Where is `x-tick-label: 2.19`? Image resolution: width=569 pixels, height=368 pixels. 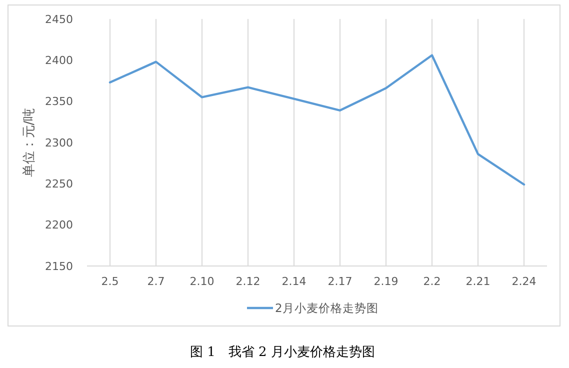
x-tick-label: 2.19 is located at coordinates (386, 281).